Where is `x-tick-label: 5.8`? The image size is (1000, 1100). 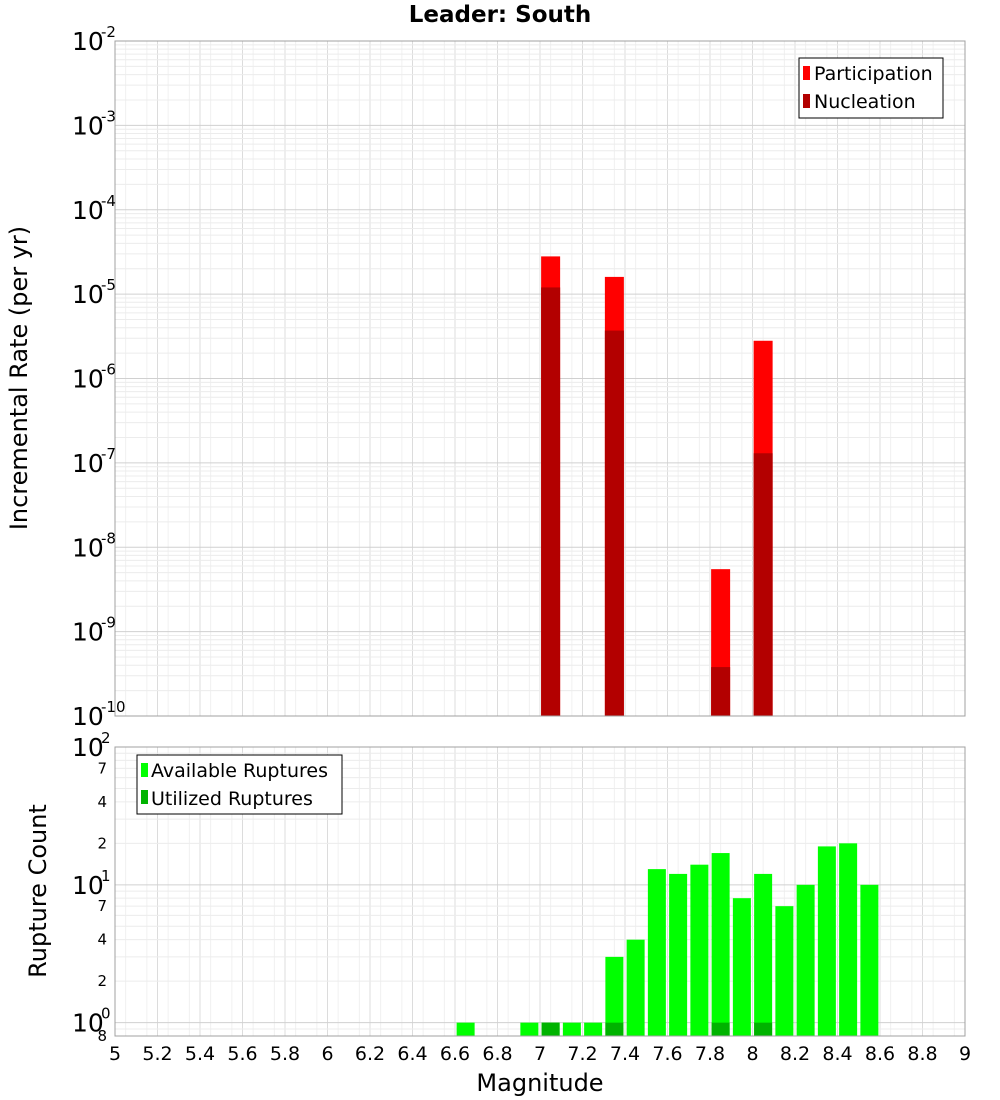
x-tick-label: 5.8 is located at coordinates (285, 1054).